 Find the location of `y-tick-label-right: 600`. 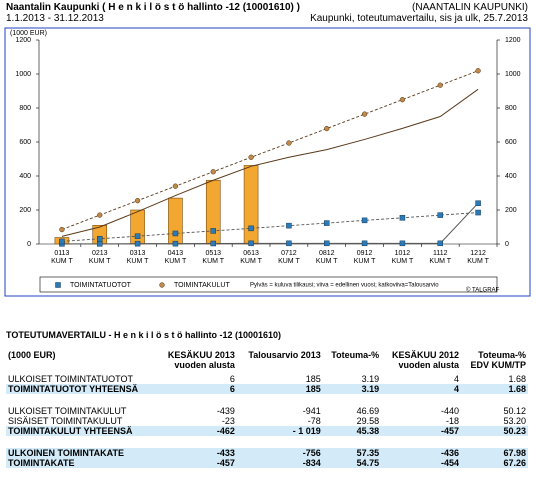

y-tick-label-right: 600 is located at coordinates (511, 142).